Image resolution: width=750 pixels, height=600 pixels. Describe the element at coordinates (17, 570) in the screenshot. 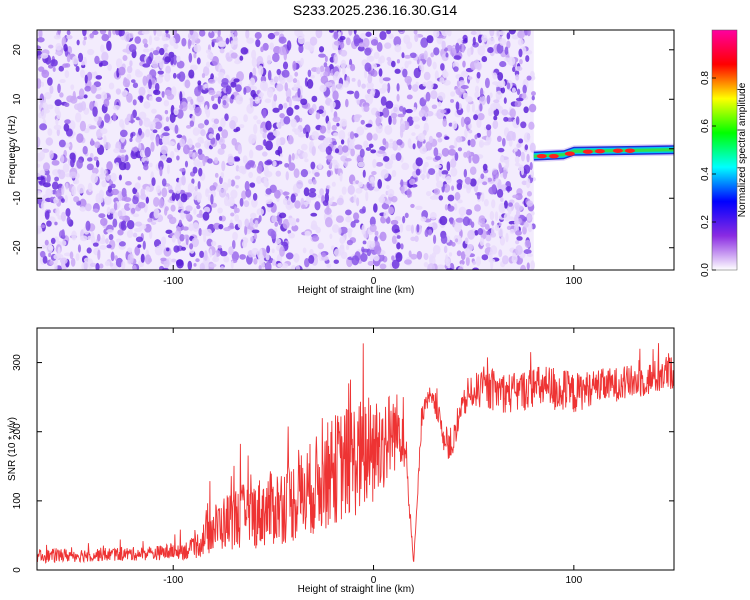

I see `y-tick-label: 0` at that location.